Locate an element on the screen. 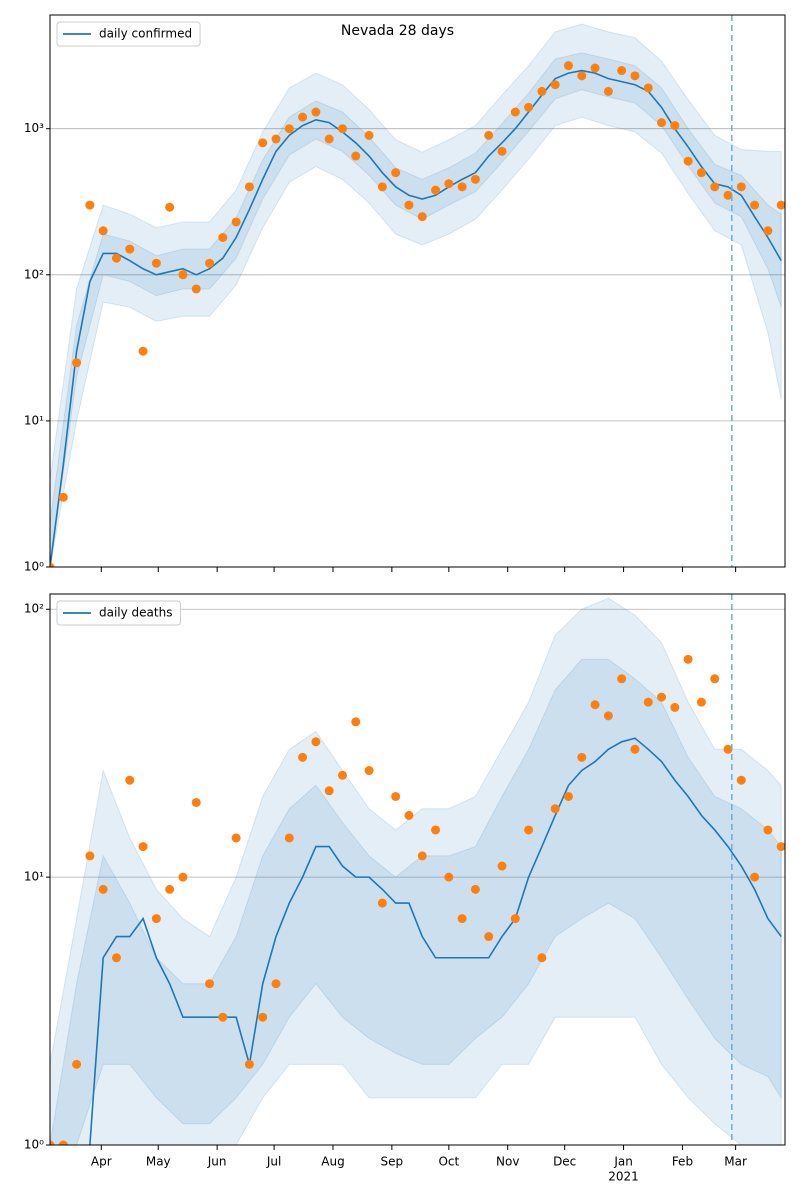 This screenshot has height=1200, width=800. x-tick-label: Nov is located at coordinates (507, 1162).